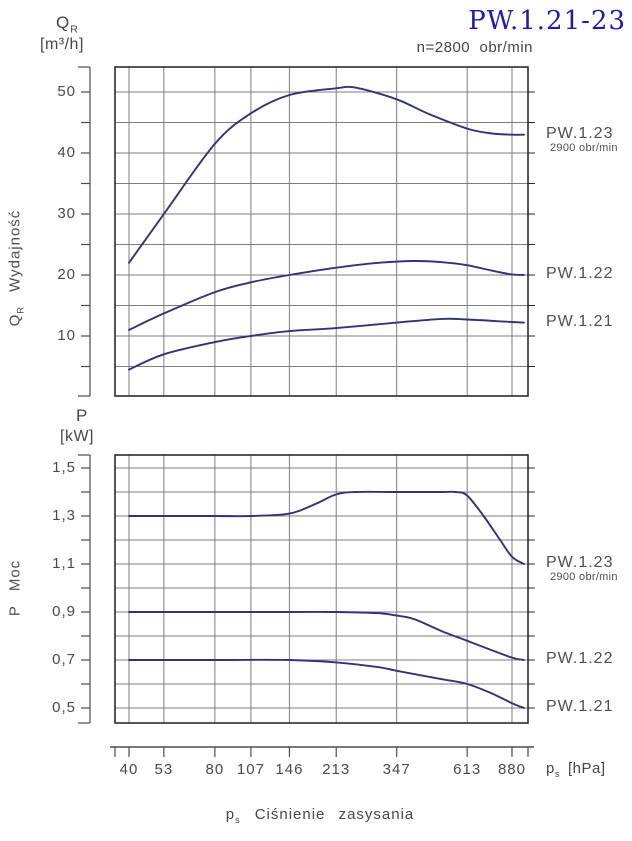 The image size is (632, 841). Describe the element at coordinates (129, 769) in the screenshot. I see `x-tick-label: 40` at that location.